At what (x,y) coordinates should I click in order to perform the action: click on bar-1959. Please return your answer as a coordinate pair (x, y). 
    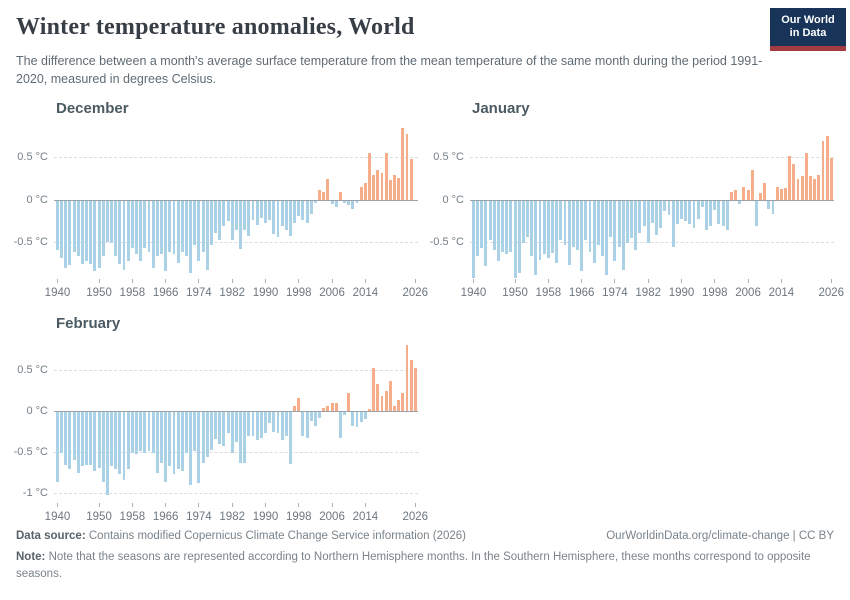
    Looking at the image, I should click on (136, 227).